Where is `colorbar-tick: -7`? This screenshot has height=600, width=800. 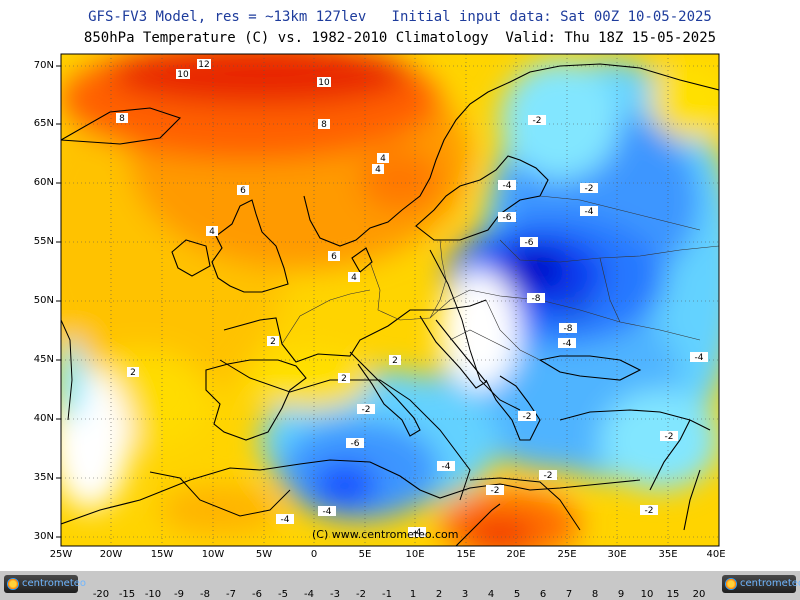 colorbar-tick: -7 is located at coordinates (231, 594).